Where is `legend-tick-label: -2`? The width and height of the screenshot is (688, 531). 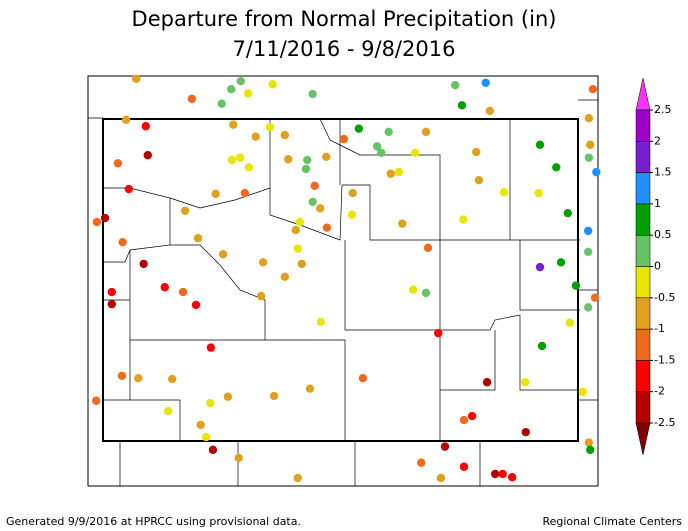
legend-tick-label: -2 is located at coordinates (659, 391).